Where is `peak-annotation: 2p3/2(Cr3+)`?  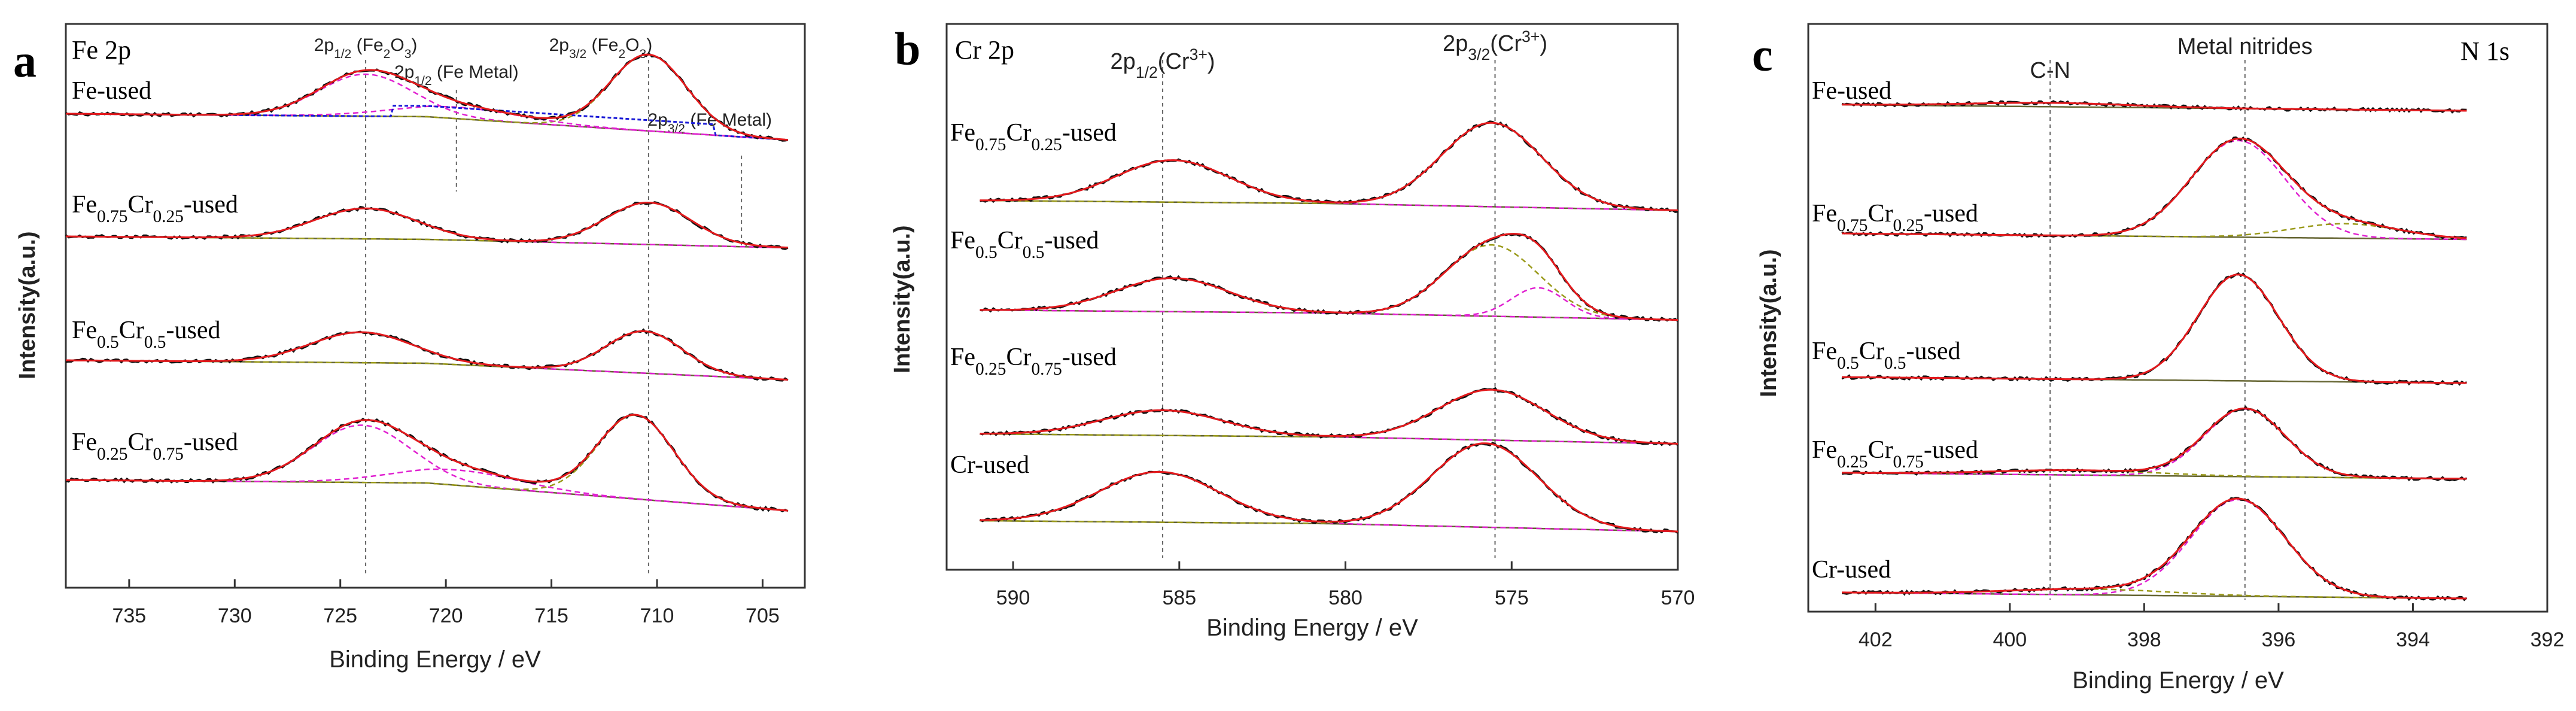 peak-annotation: 2p3/2(Cr3+) is located at coordinates (1495, 45).